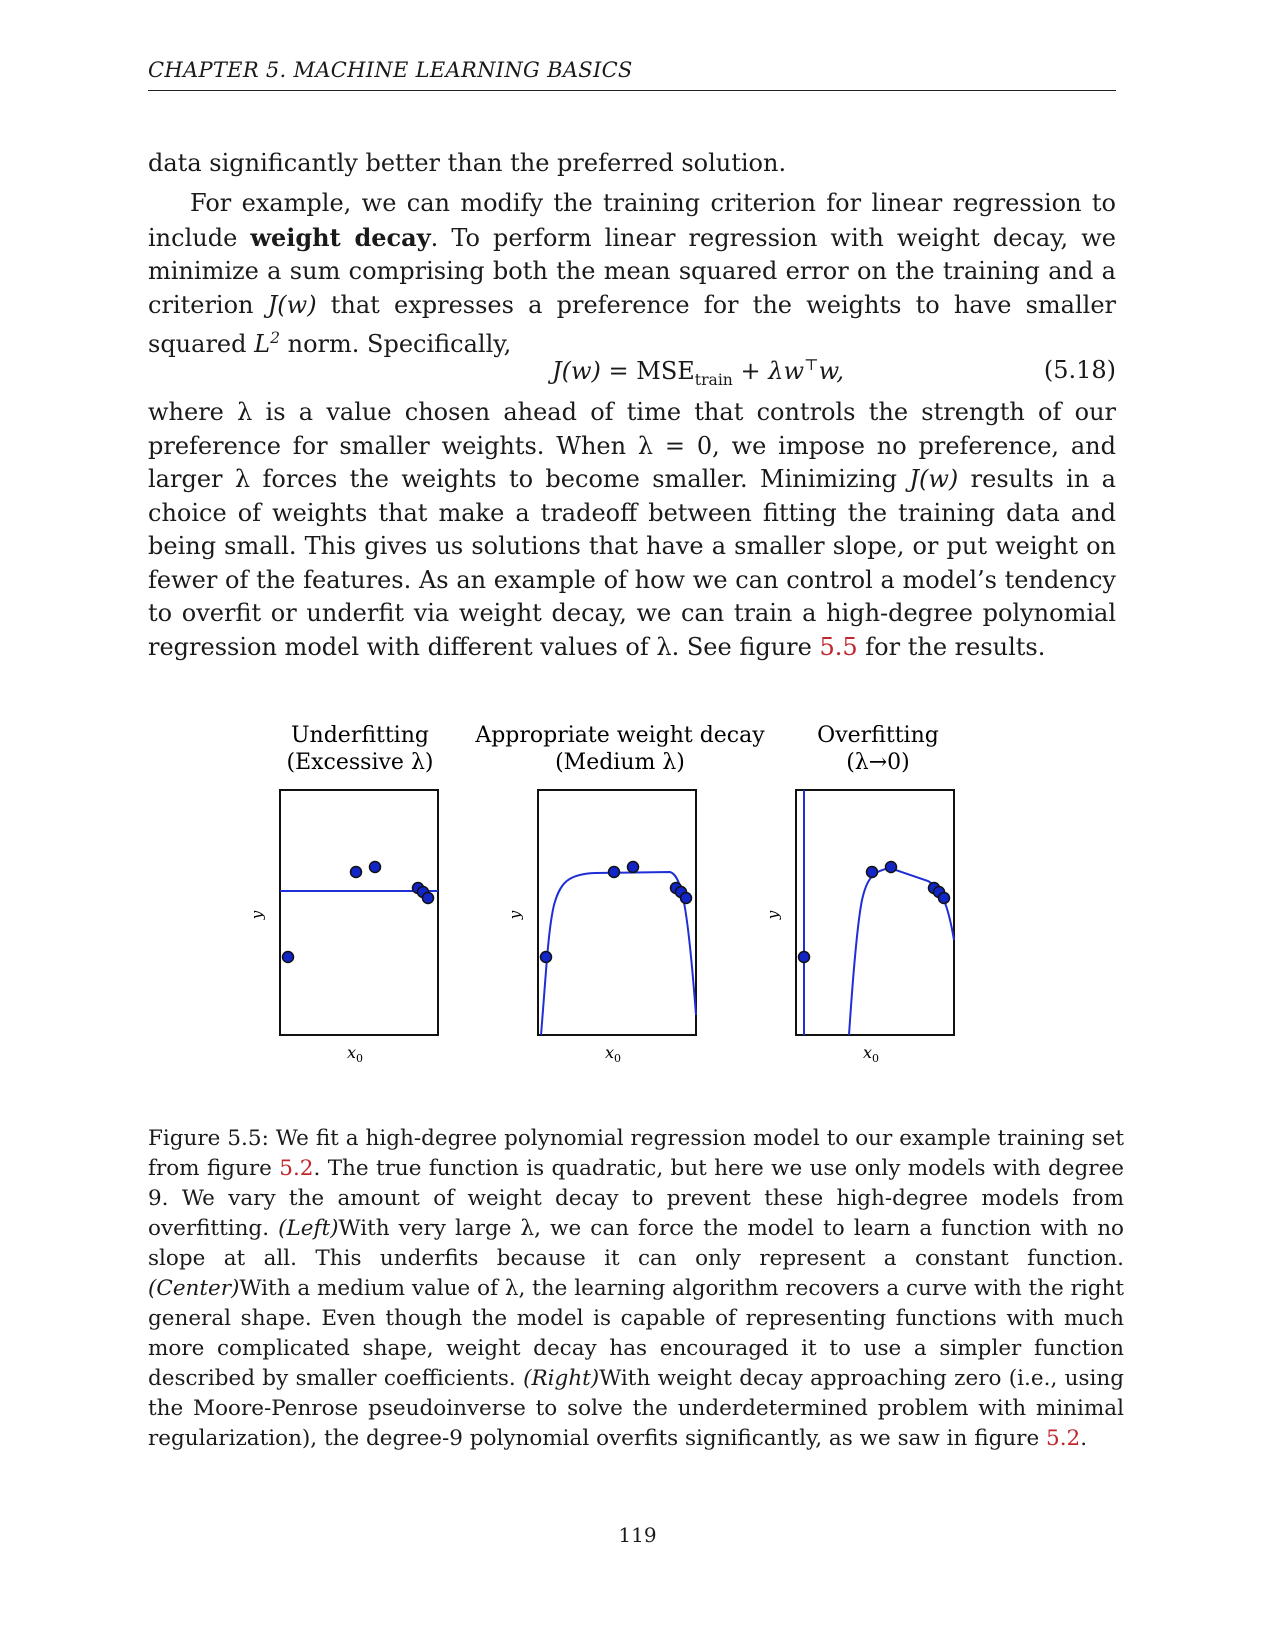 The width and height of the screenshot is (1275, 1650). I want to click on figure-link-5-2-second: 5.2, so click(1063, 1438).